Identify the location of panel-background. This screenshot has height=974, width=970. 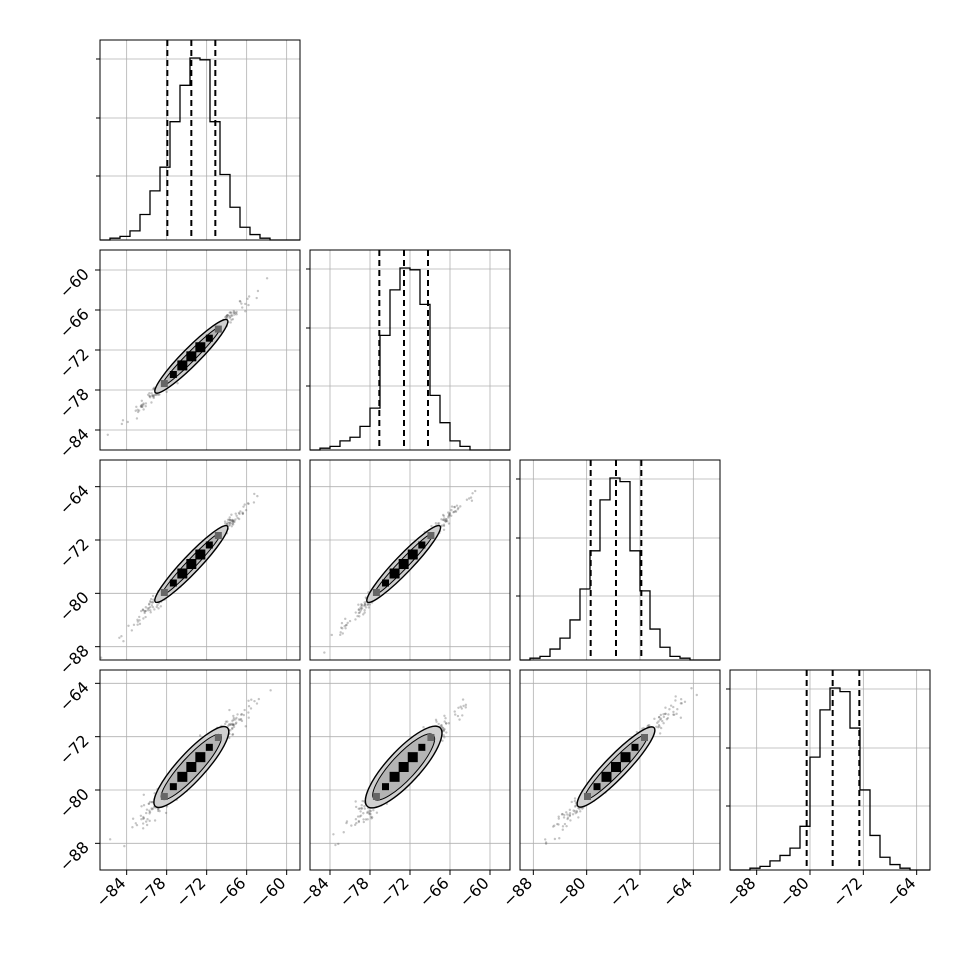
(200, 140).